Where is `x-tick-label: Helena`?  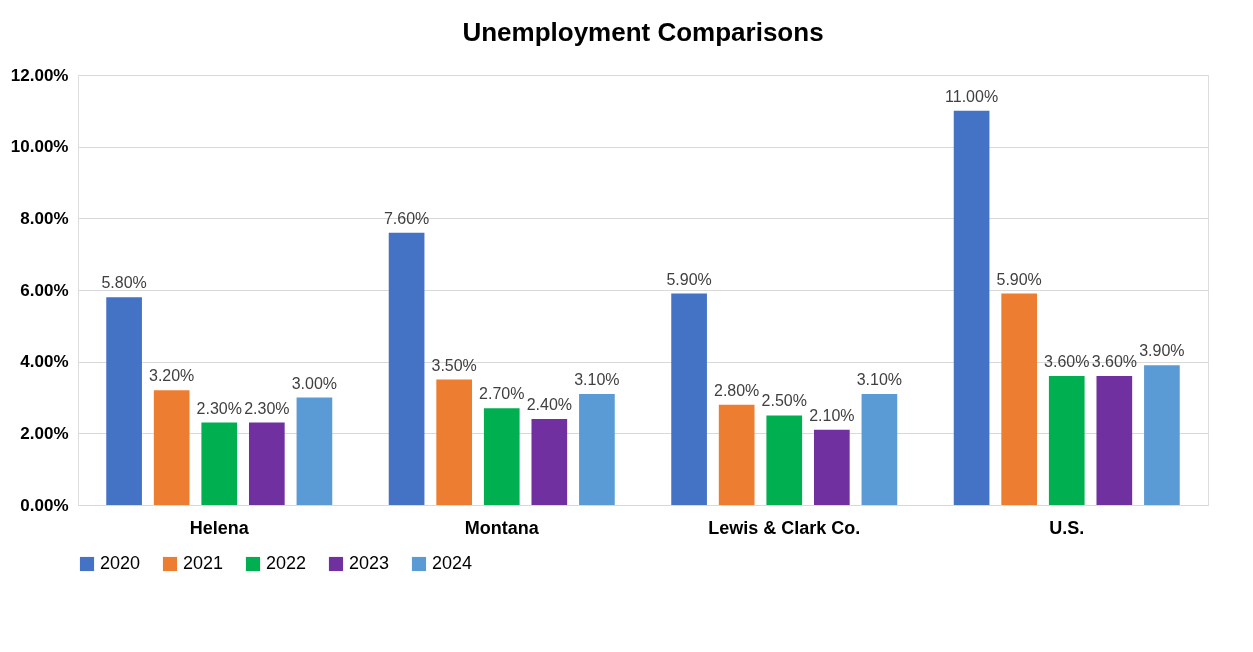 x-tick-label: Helena is located at coordinates (219, 527).